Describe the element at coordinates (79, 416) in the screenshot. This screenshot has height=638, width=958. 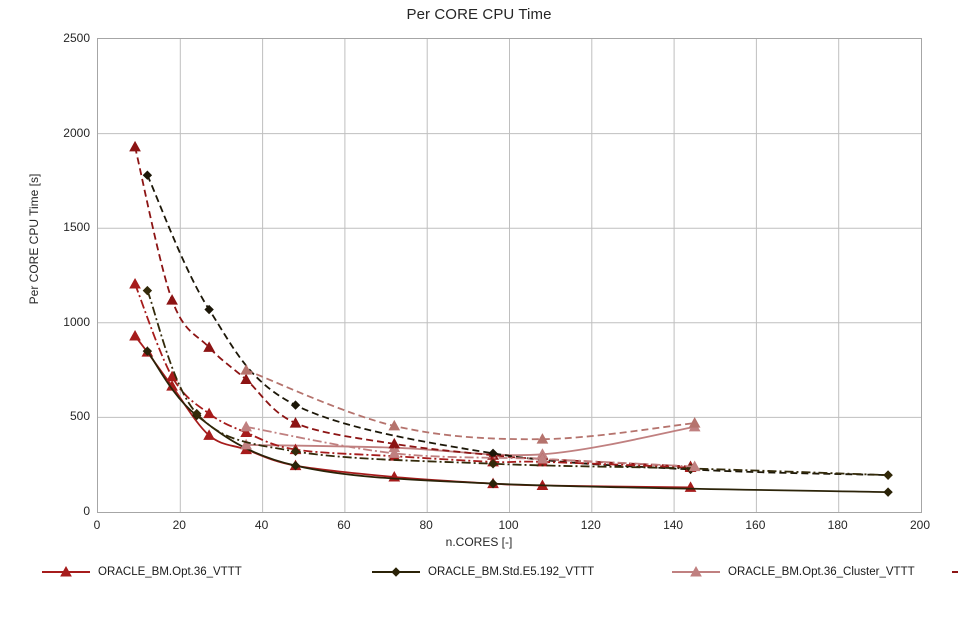
I see `y-tick-label: 500` at that location.